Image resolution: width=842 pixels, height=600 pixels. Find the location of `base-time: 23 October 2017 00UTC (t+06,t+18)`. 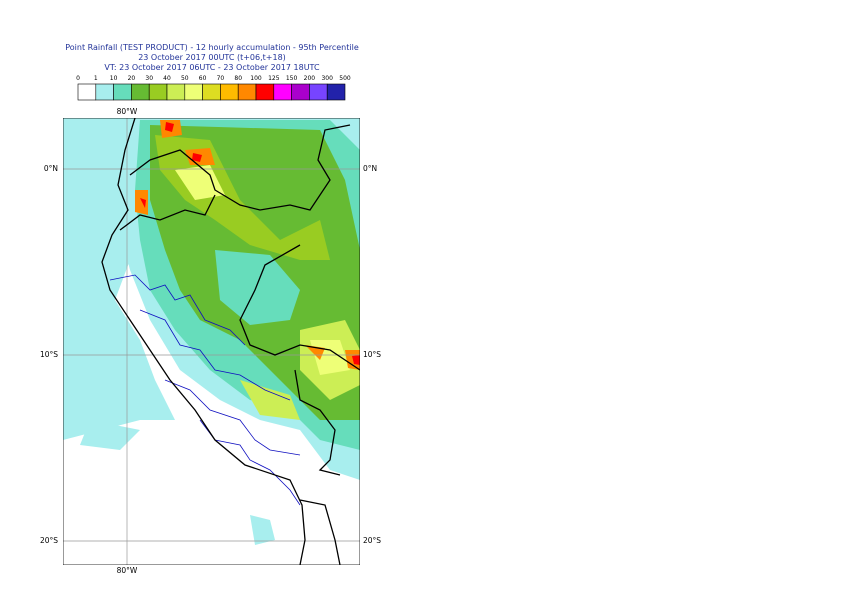

base-time: 23 October 2017 00UTC (t+06,t+18) is located at coordinates (212, 57).